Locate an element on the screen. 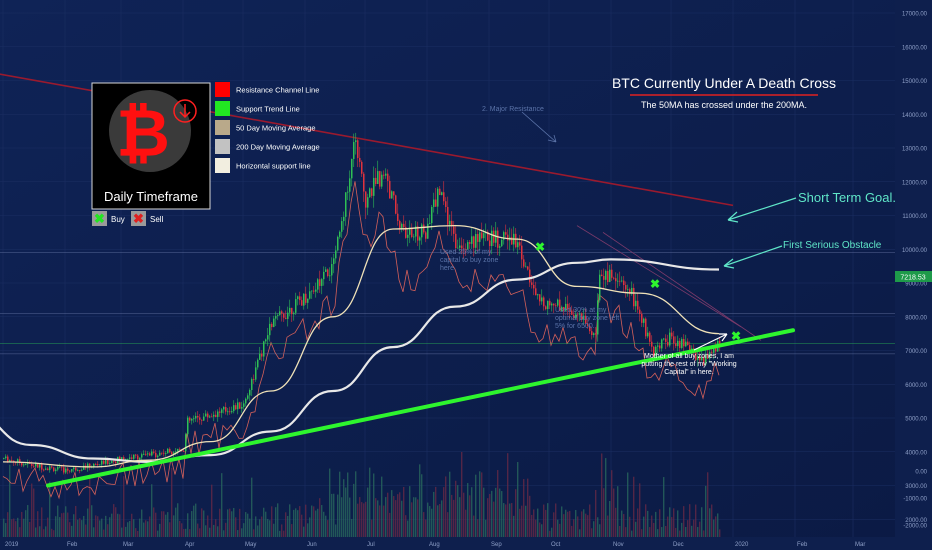 The height and width of the screenshot is (550, 932). sell-label: Sell is located at coordinates (157, 219).